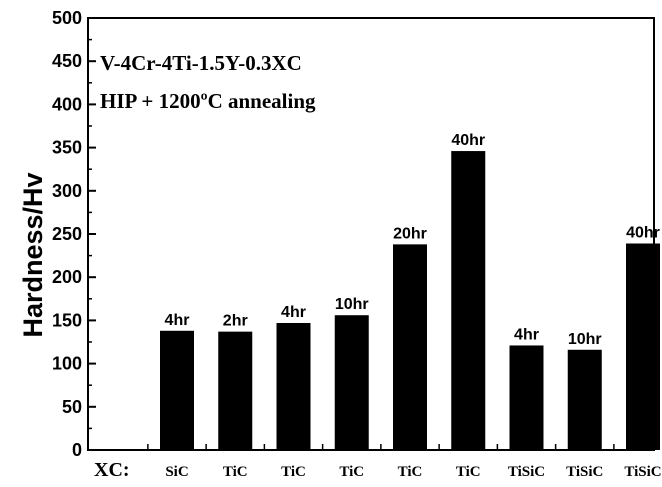  I want to click on y-axis-label: Hardness/Hv, so click(33, 254).